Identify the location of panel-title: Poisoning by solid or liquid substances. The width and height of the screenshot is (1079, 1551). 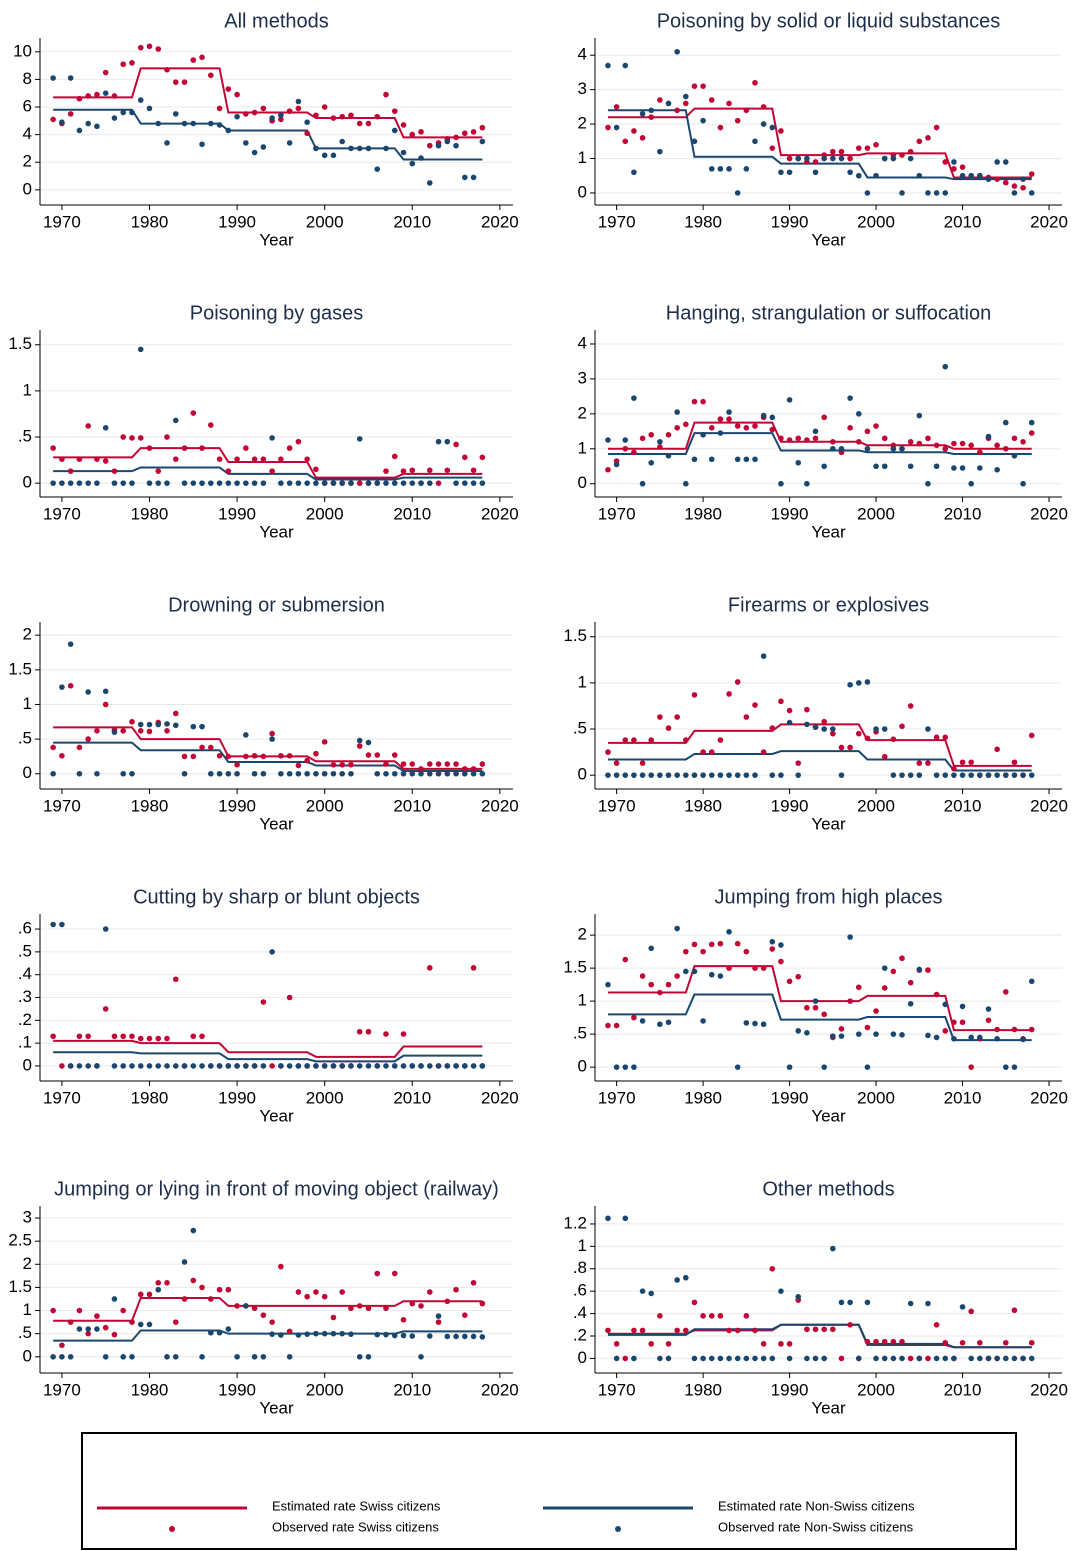
(829, 21).